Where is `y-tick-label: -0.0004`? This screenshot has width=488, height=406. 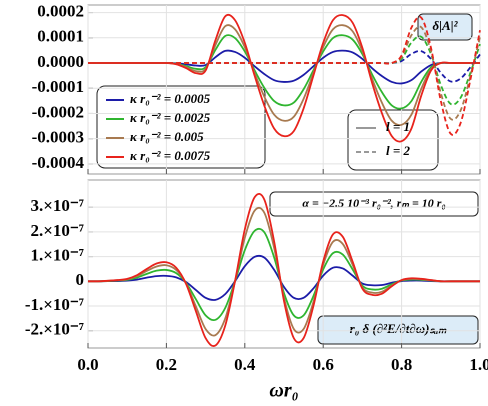
y-tick-label: -0.0004 is located at coordinates (58, 162).